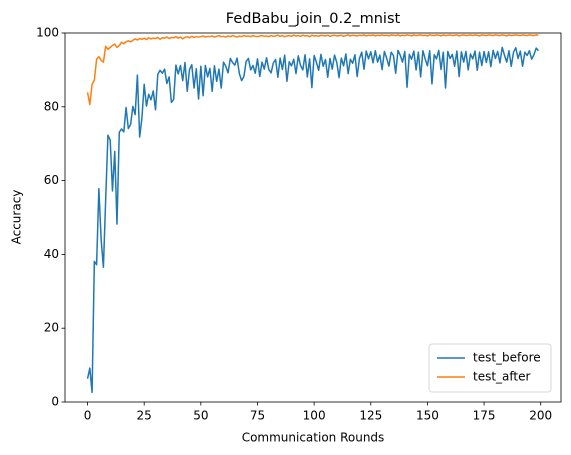 The height and width of the screenshot is (455, 571). Describe the element at coordinates (490, 368) in the screenshot. I see `legend-box` at that location.